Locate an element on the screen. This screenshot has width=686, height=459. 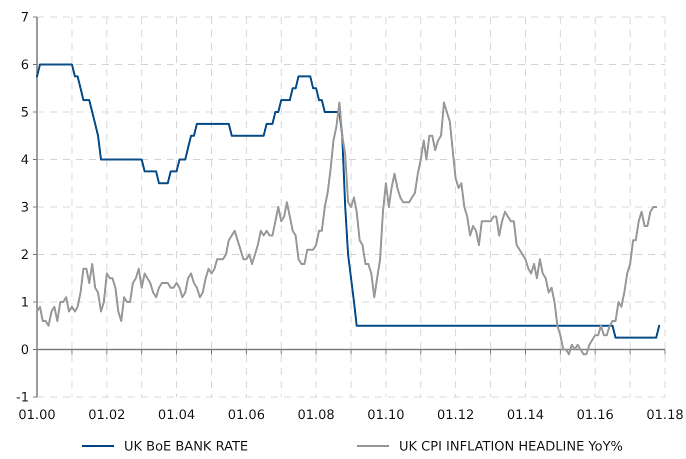
x-tick-label: 01.00 is located at coordinates (37, 415).